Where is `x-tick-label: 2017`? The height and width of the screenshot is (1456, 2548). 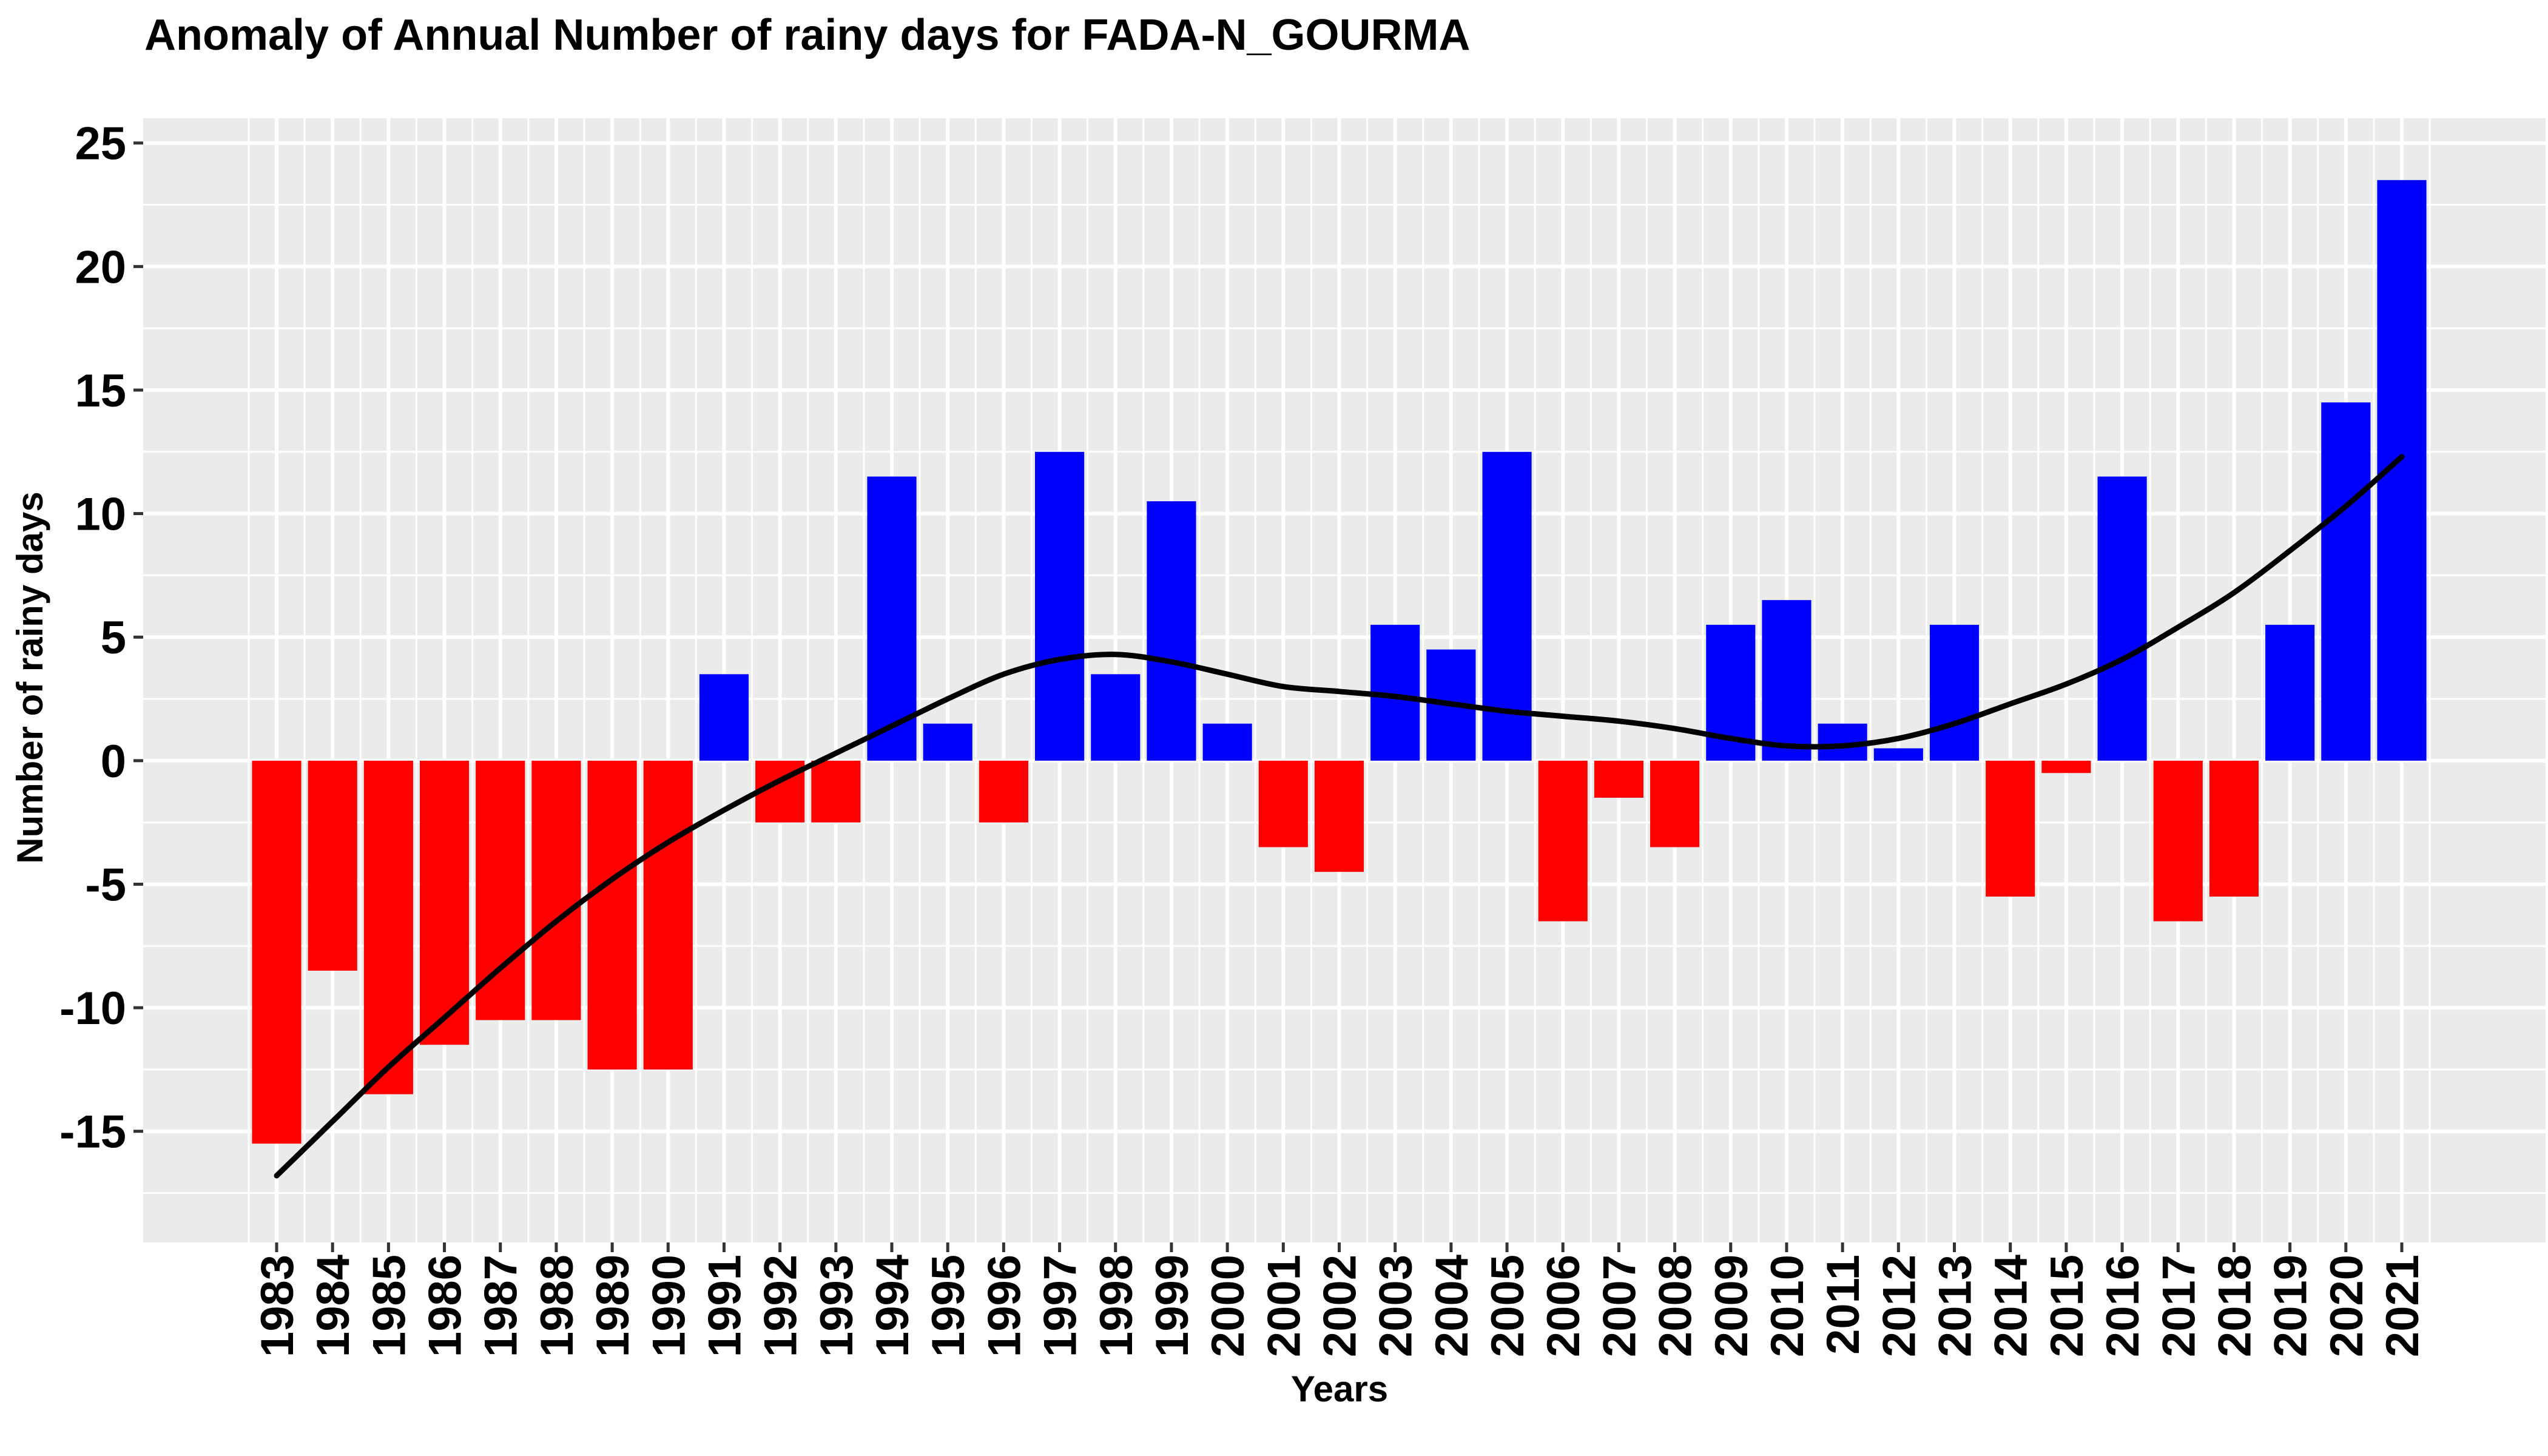
x-tick-label: 2017 is located at coordinates (2179, 1306).